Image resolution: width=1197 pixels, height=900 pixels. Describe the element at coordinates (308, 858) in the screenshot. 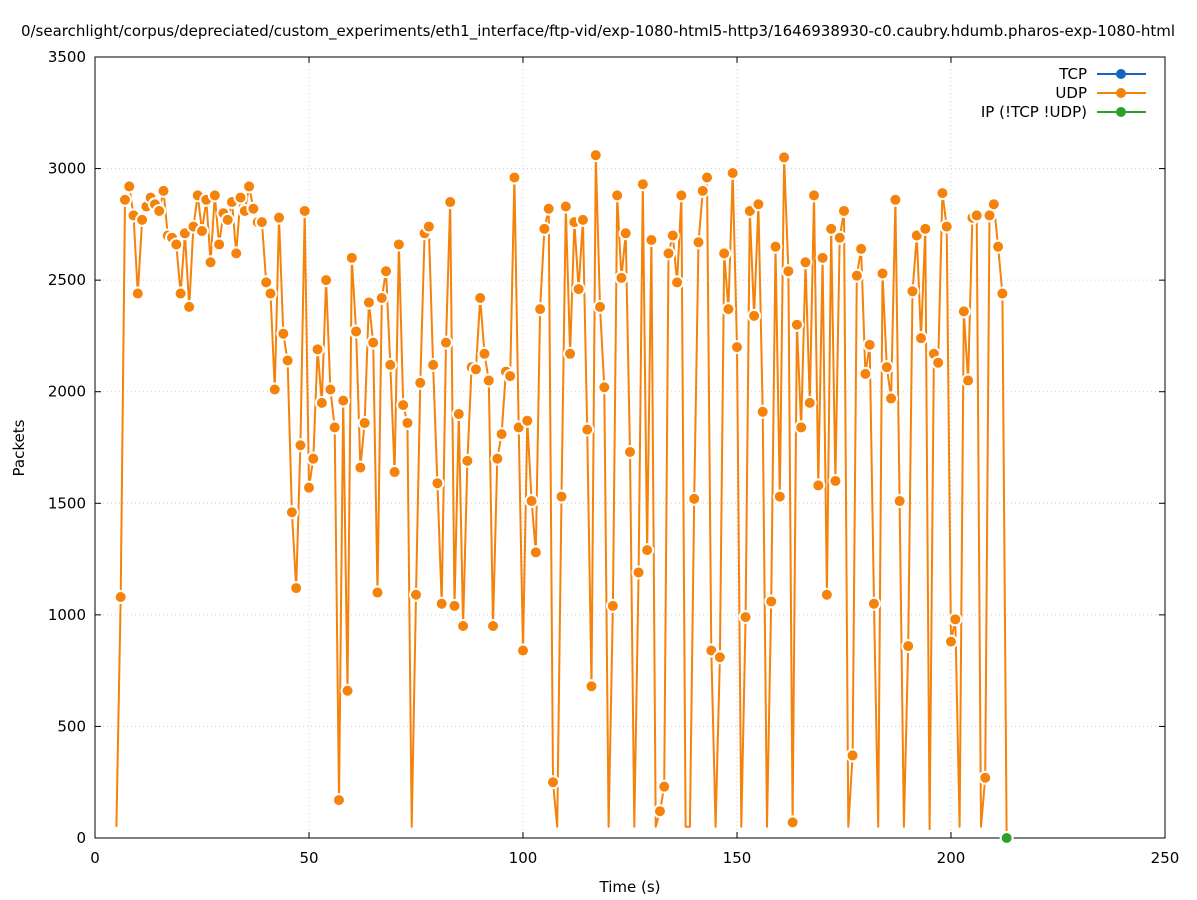

I see `x-tick-label: 50` at that location.